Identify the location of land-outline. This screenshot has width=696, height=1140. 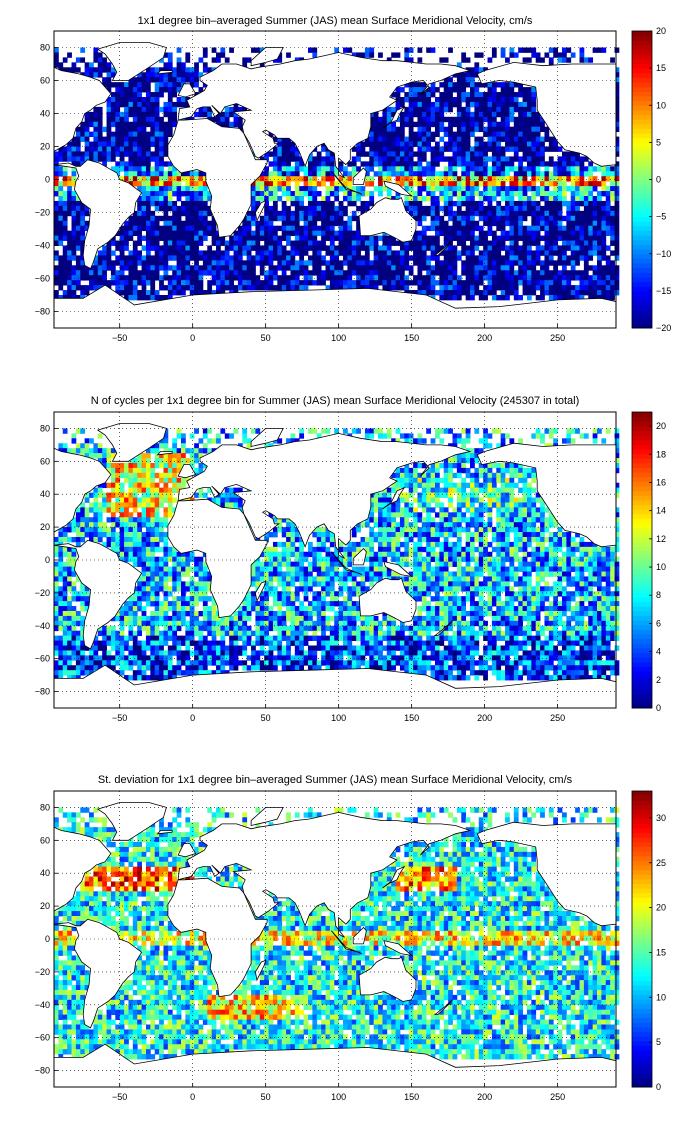
(398, 188).